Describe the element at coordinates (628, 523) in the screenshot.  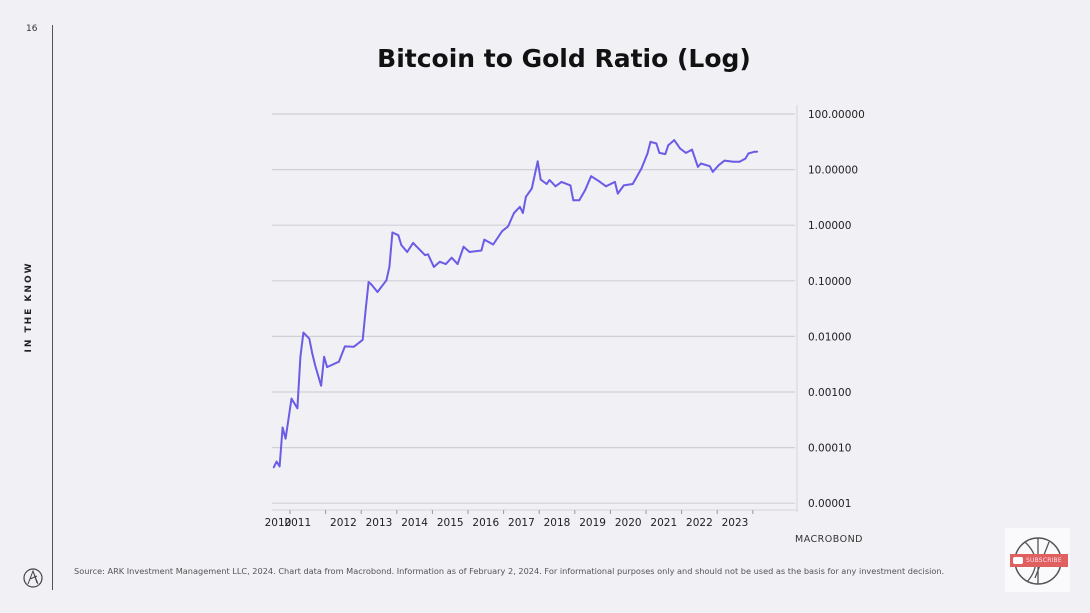
I see `x-tick-label: 2020` at that location.